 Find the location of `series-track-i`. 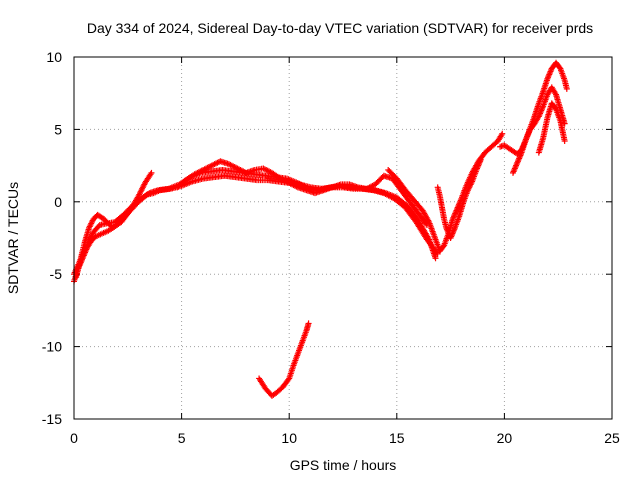

series-track-i is located at coordinates (551, 128).